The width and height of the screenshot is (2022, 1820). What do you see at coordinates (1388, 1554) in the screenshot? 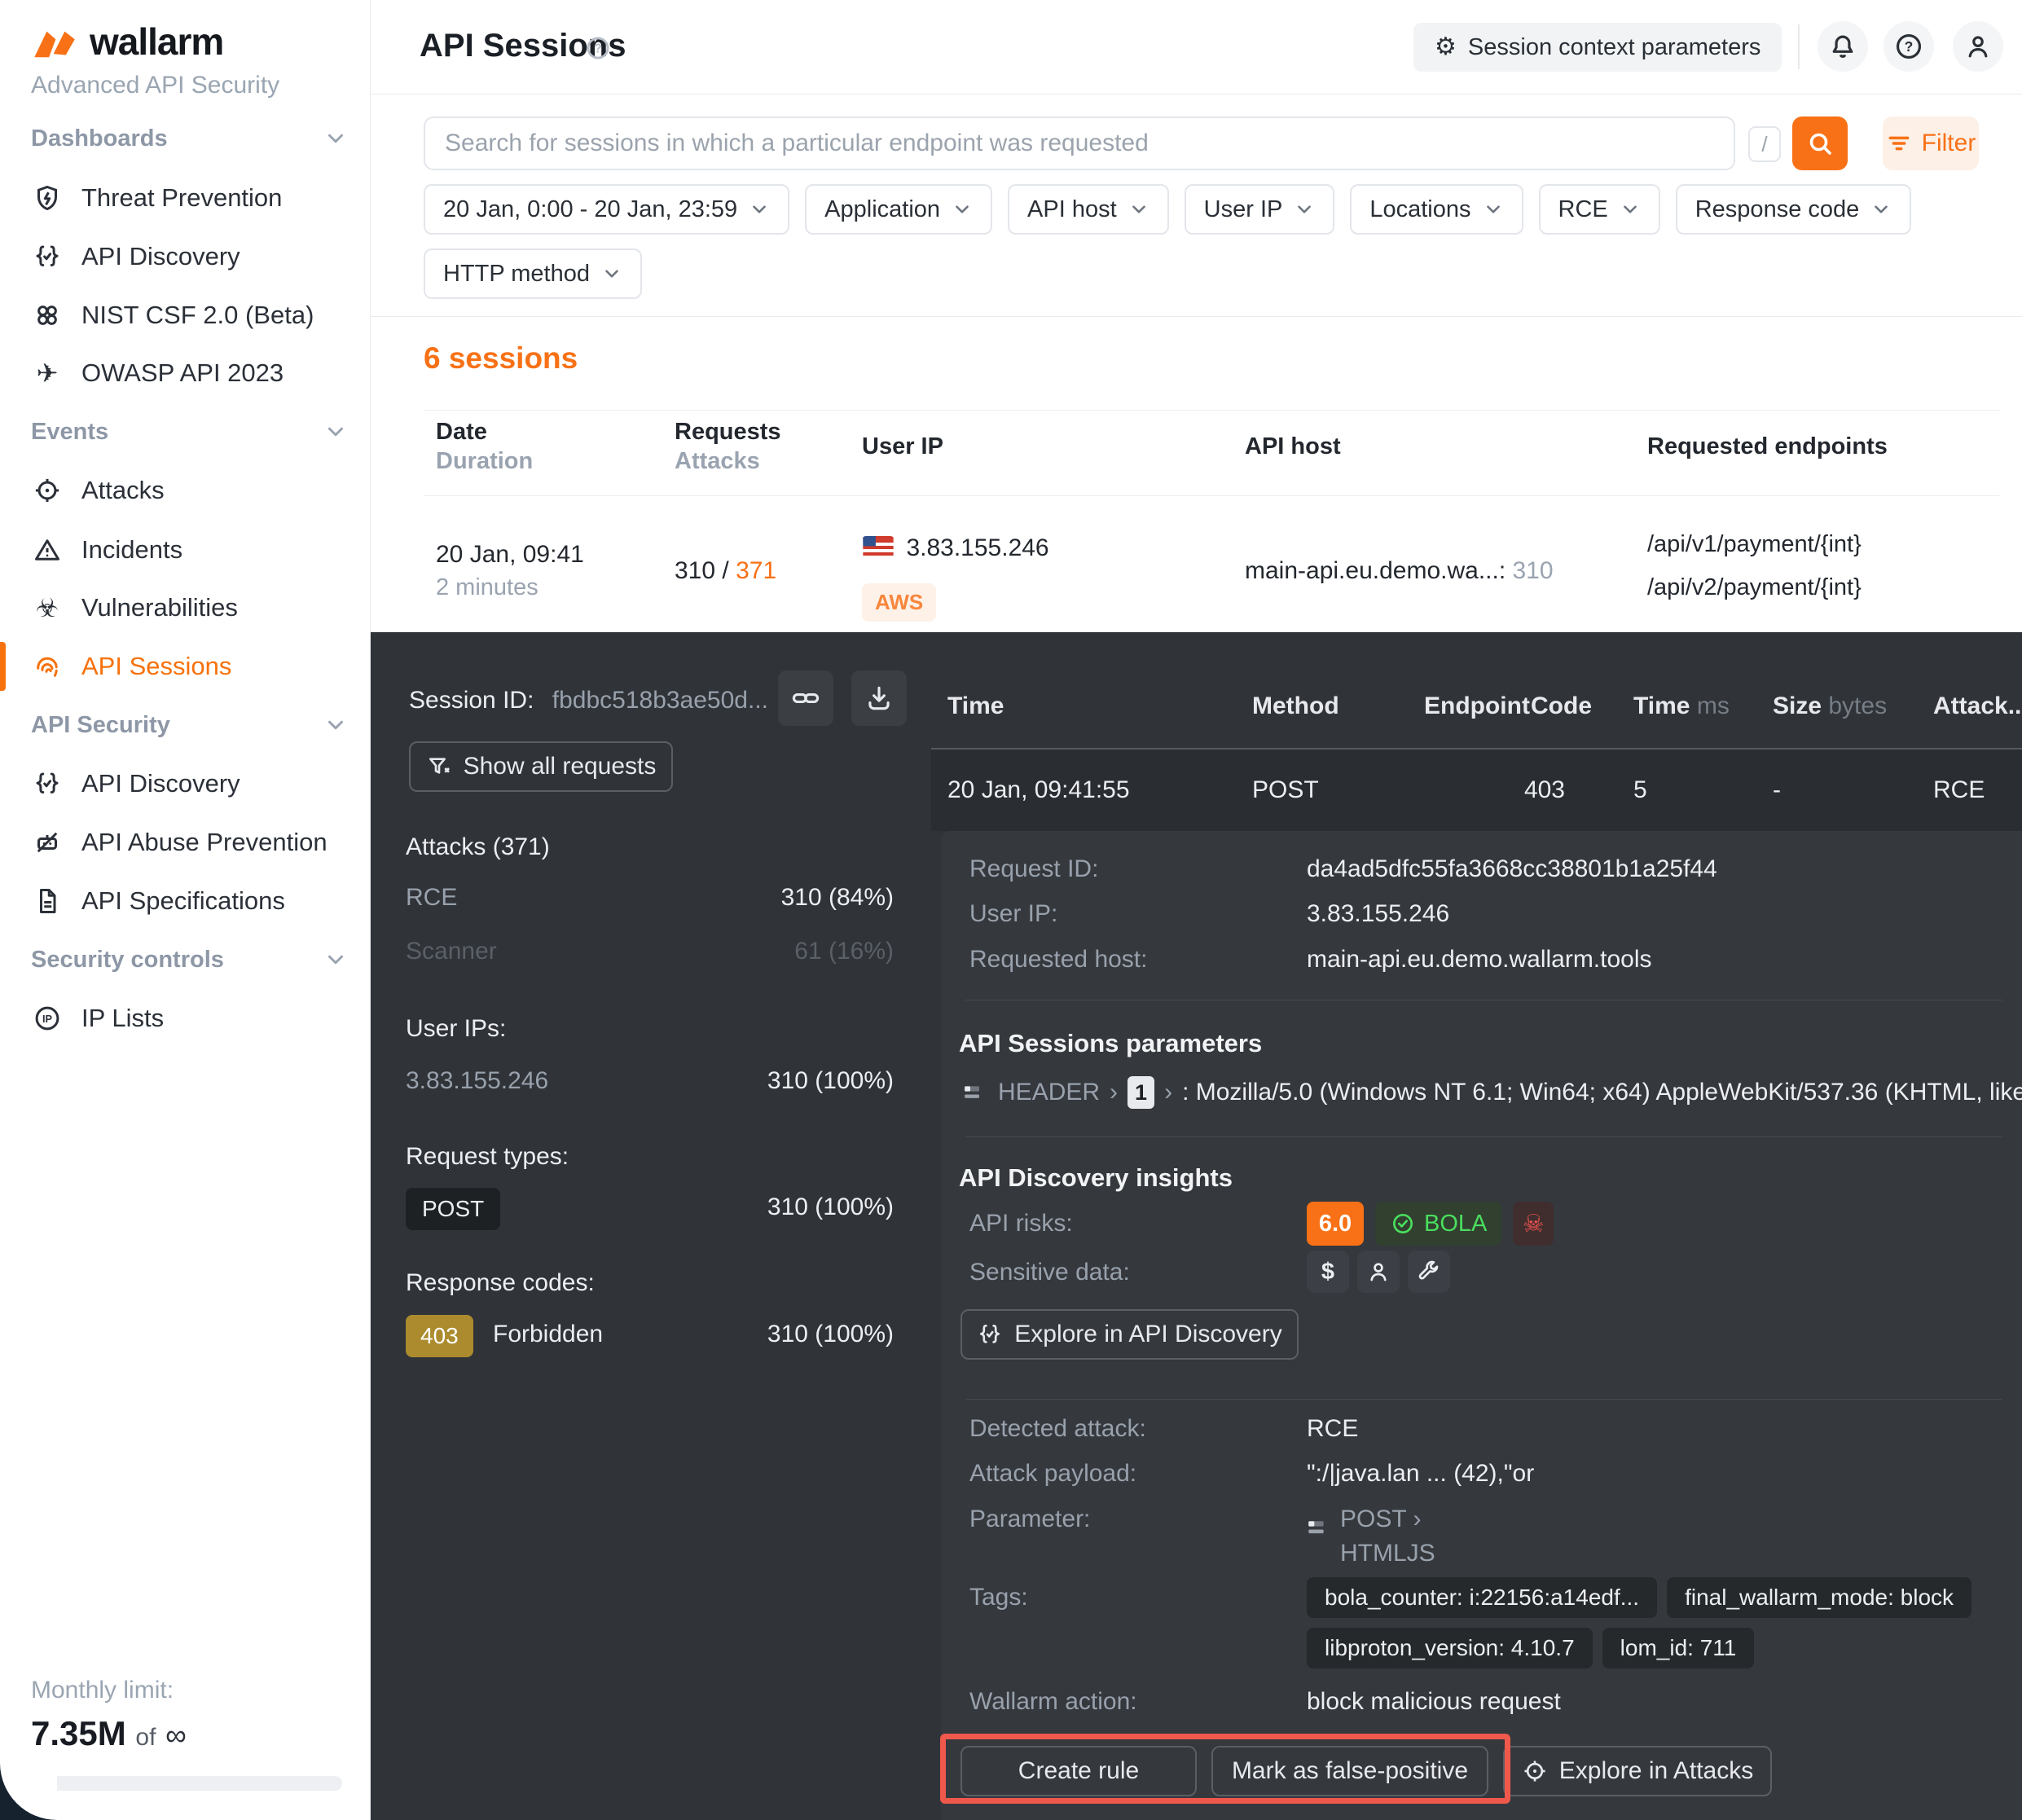
I see `parameter-htmljs: HTMLJS` at bounding box center [1388, 1554].